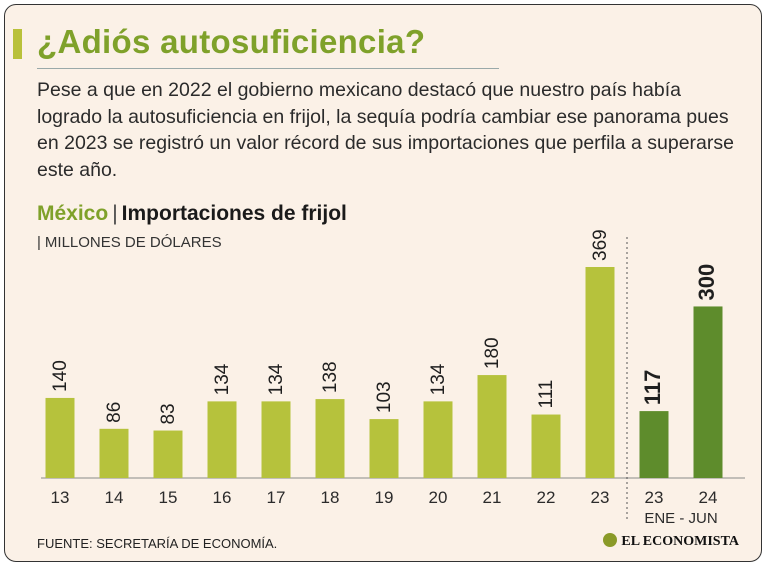 Image resolution: width=768 pixels, height=568 pixels. What do you see at coordinates (276, 379) in the screenshot?
I see `data-label-17: 134` at bounding box center [276, 379].